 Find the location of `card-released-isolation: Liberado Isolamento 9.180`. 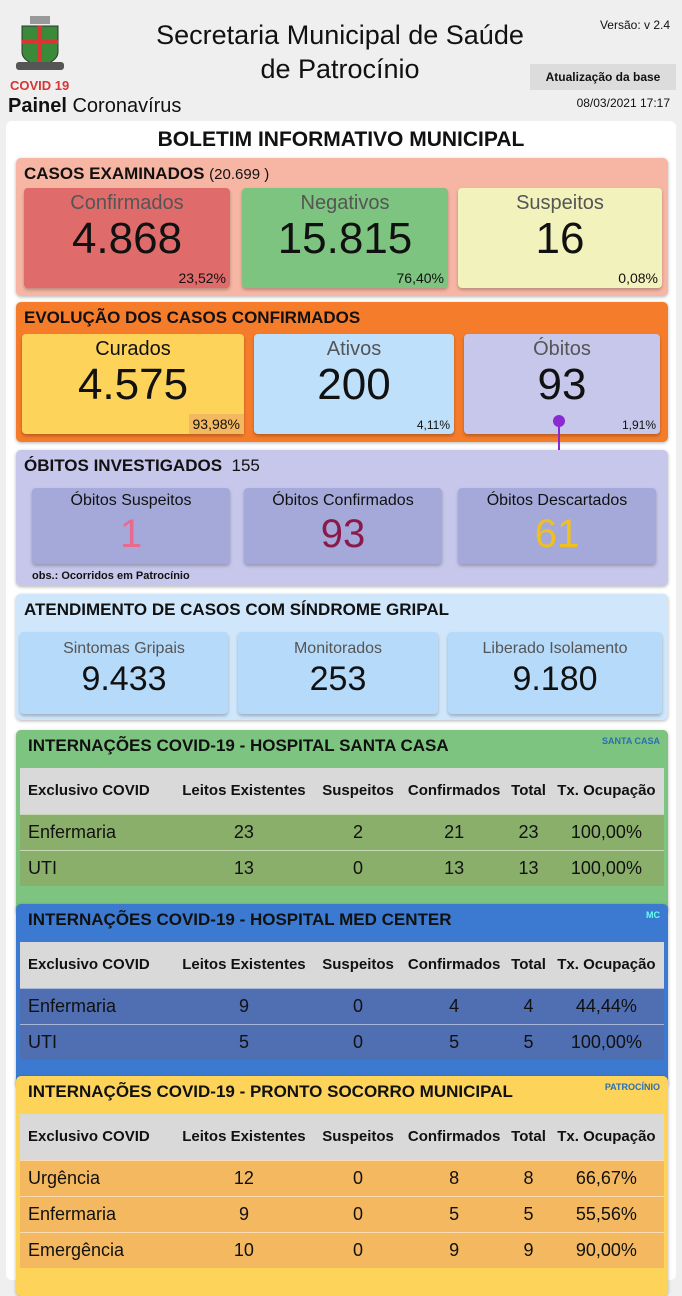

card-released-isolation: Liberado Isolamento 9.180 is located at coordinates (555, 673).